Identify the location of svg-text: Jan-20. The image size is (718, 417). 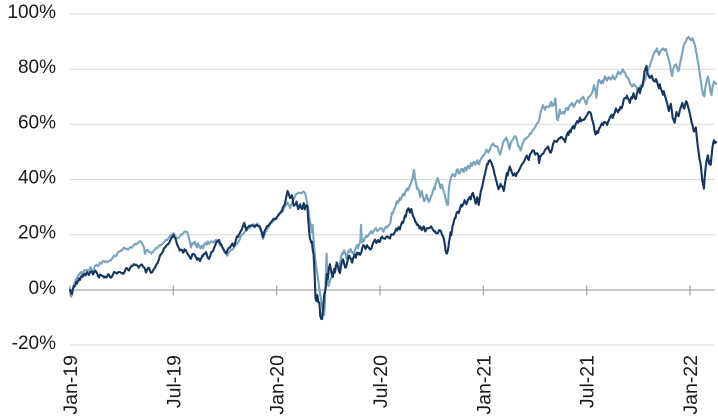
(278, 385).